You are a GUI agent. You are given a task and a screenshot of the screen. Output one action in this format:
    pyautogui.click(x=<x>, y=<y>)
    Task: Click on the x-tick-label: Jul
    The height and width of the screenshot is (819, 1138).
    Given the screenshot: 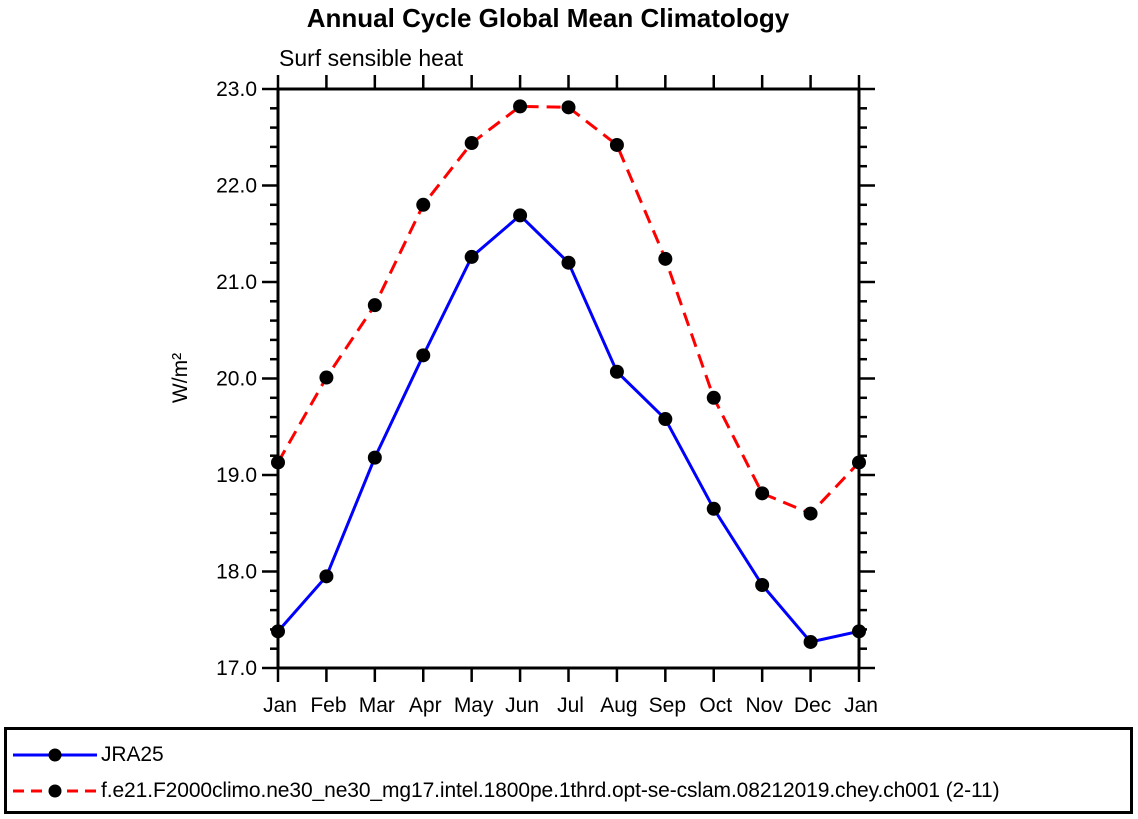 What is the action you would take?
    pyautogui.click(x=570, y=705)
    